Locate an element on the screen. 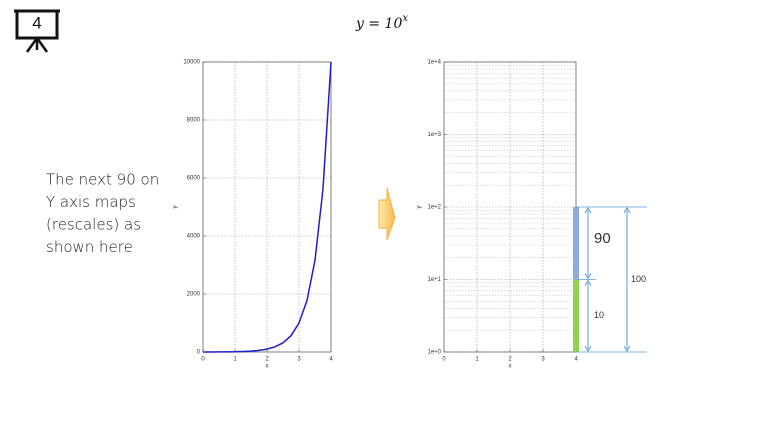  slide-number-icon is located at coordinates (37, 31).